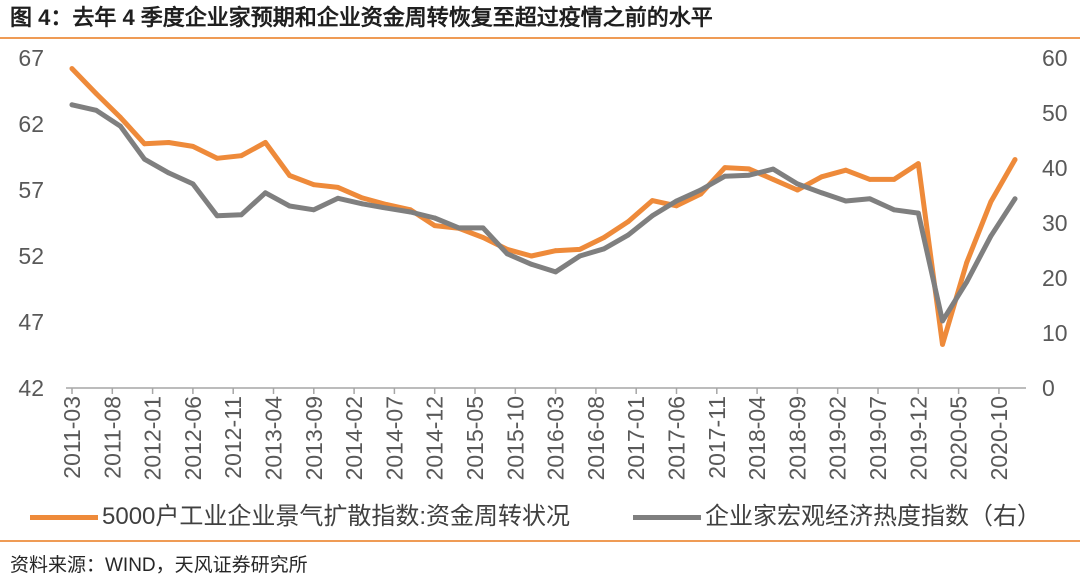 The height and width of the screenshot is (580, 1080). Describe the element at coordinates (64, 517) in the screenshot. I see `legend-swatch-orange-line` at that location.